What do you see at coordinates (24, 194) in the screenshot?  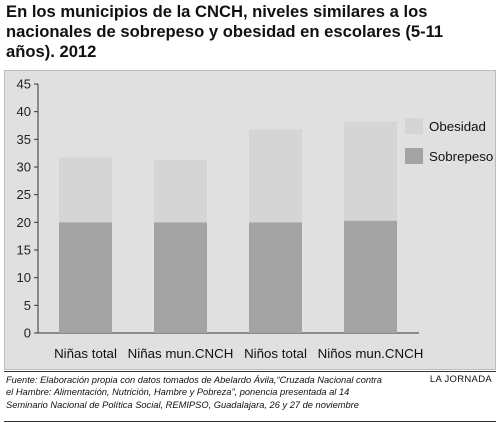 I see `y-tick-label: 25` at bounding box center [24, 194].